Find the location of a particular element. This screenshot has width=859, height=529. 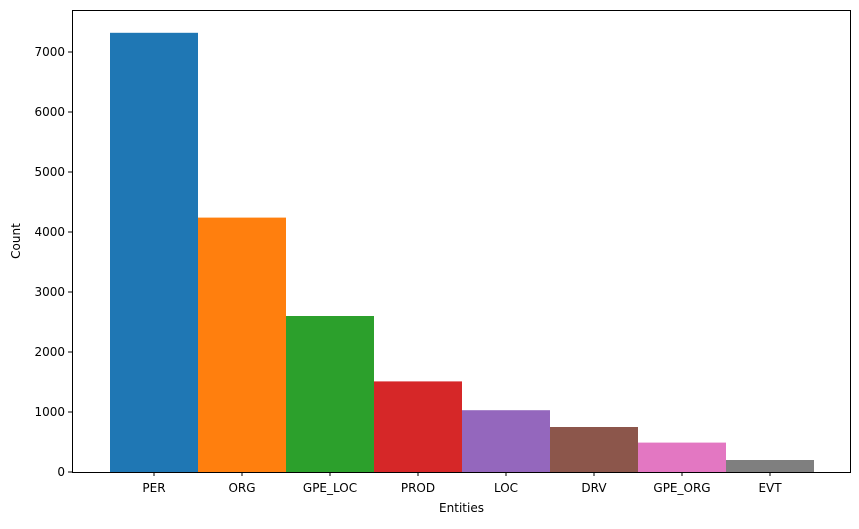

bar-per is located at coordinates (154, 252).